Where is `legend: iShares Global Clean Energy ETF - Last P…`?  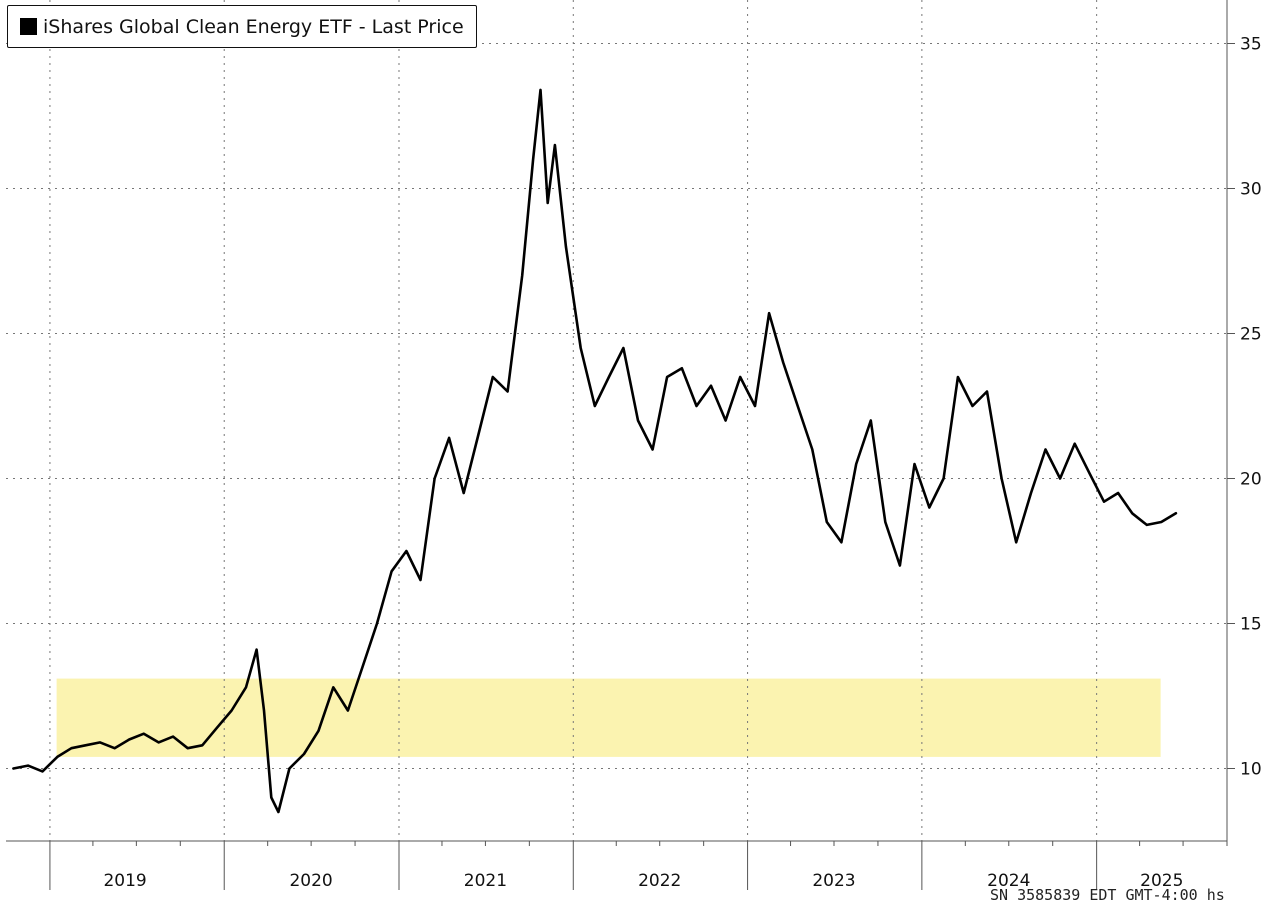 legend: iShares Global Clean Energy ETF - Last P… is located at coordinates (242, 26).